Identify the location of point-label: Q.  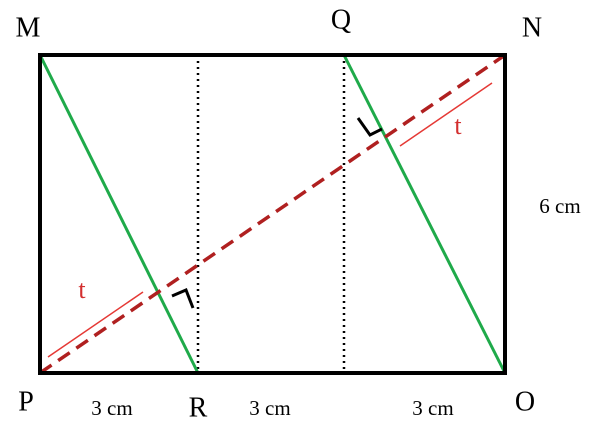
(341, 19).